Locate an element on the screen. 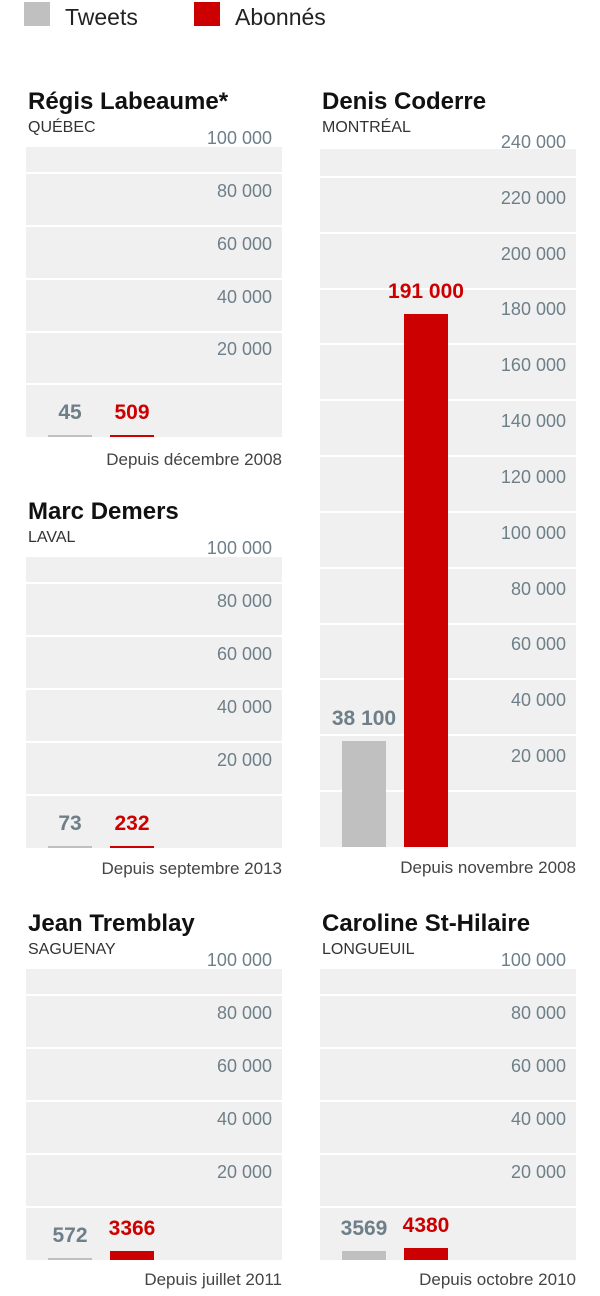 Image resolution: width=600 pixels, height=1296 pixels. since-note: Depuis décembre 2008 is located at coordinates (194, 459).